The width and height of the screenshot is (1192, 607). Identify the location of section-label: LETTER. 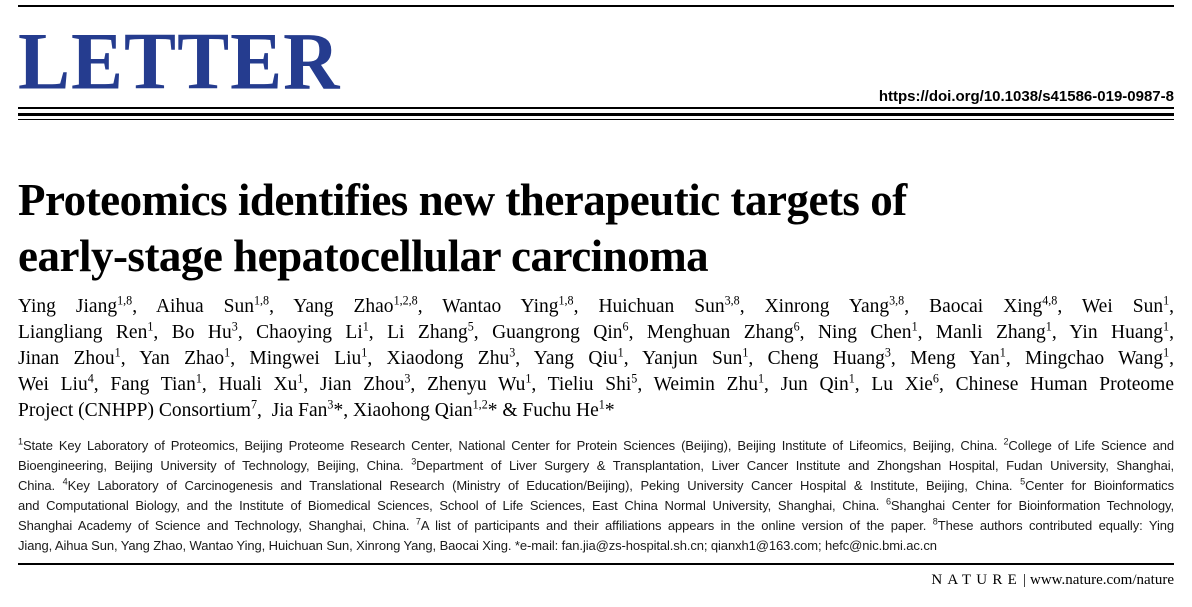
(179, 61).